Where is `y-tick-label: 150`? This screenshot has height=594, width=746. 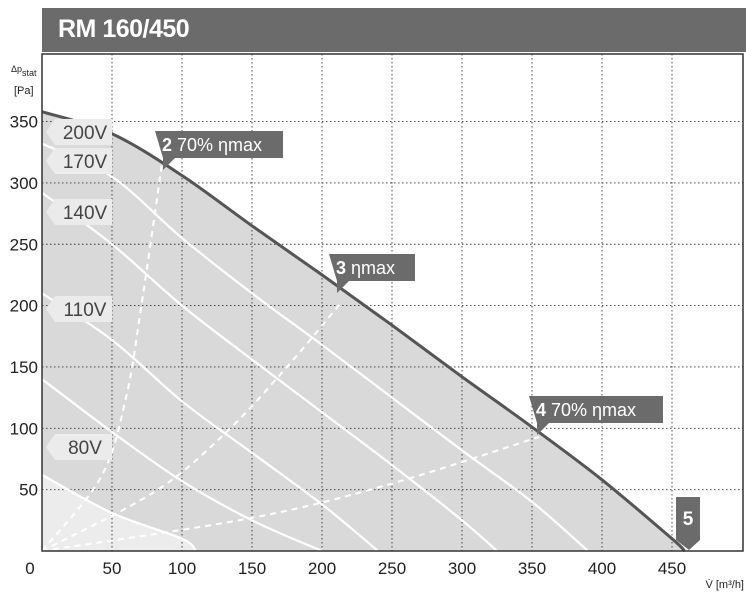 y-tick-label: 150 is located at coordinates (24, 367).